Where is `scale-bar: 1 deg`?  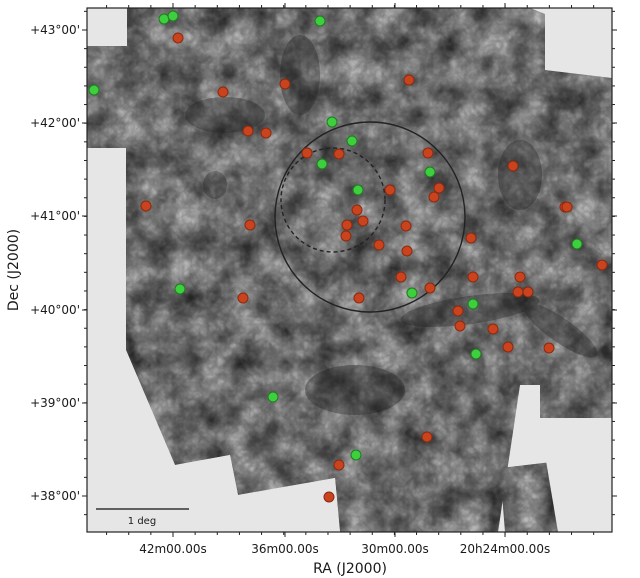
scale-bar: 1 deg is located at coordinates (142, 517).